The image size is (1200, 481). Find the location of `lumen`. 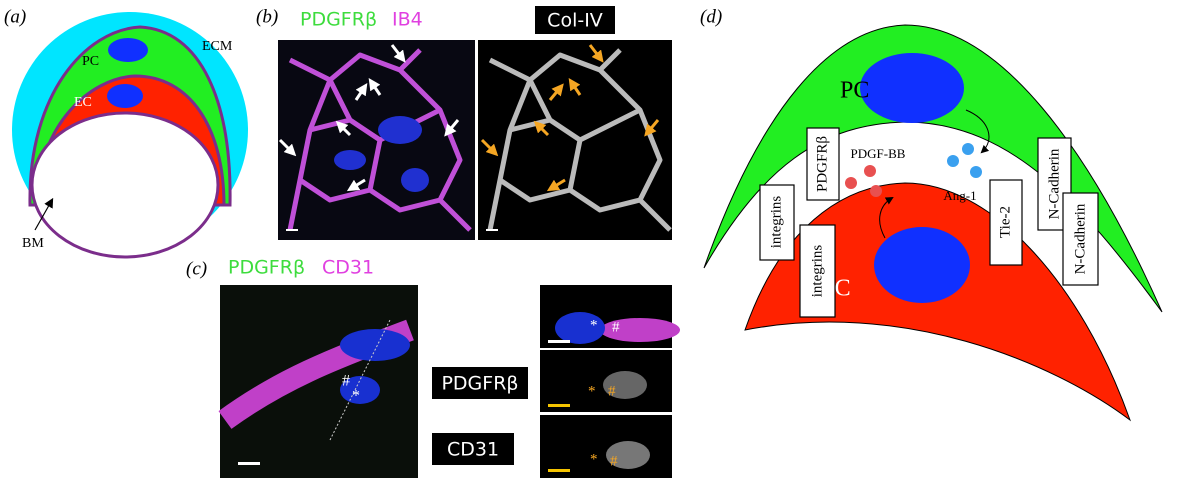

lumen is located at coordinates (125, 185).